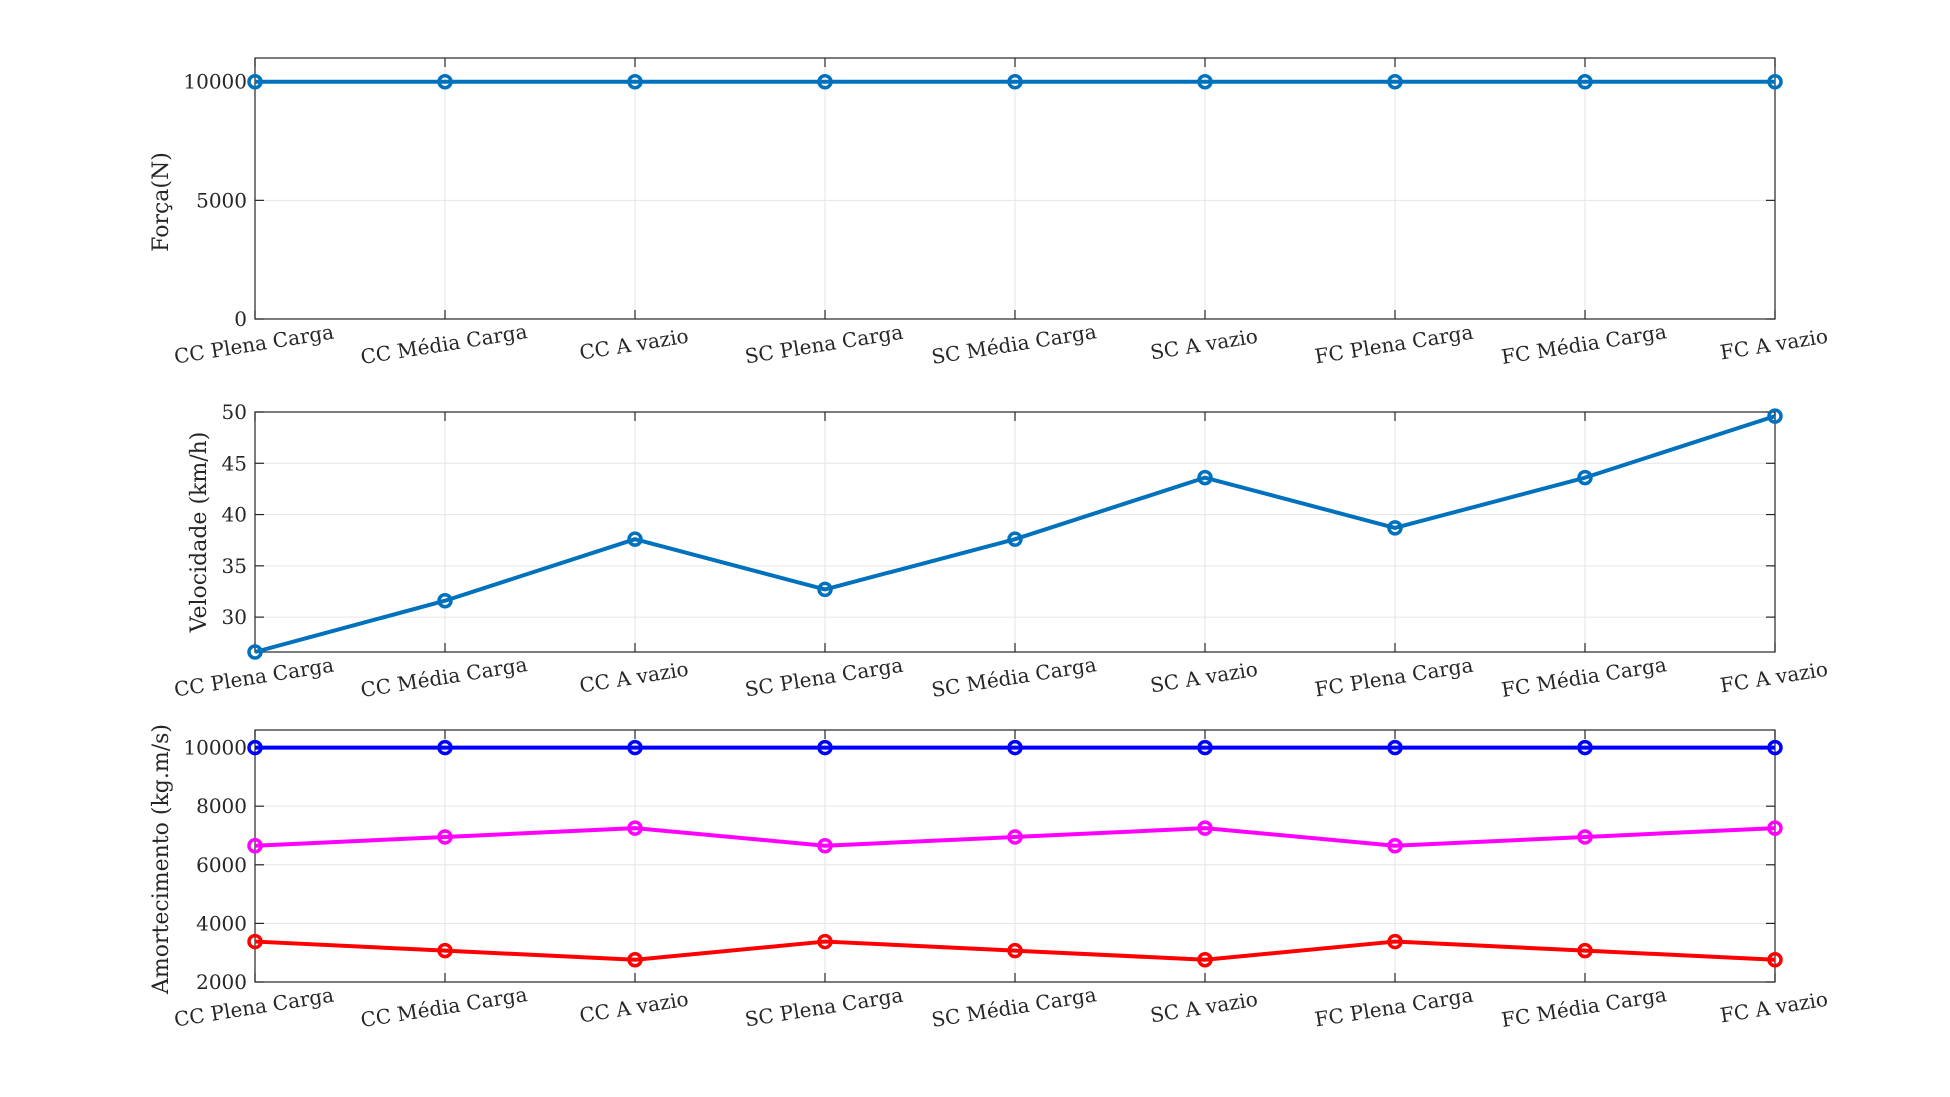 Image resolution: width=1950 pixels, height=1097 pixels. Describe the element at coordinates (221, 200) in the screenshot. I see `force-y-tick-label: 5000` at that location.